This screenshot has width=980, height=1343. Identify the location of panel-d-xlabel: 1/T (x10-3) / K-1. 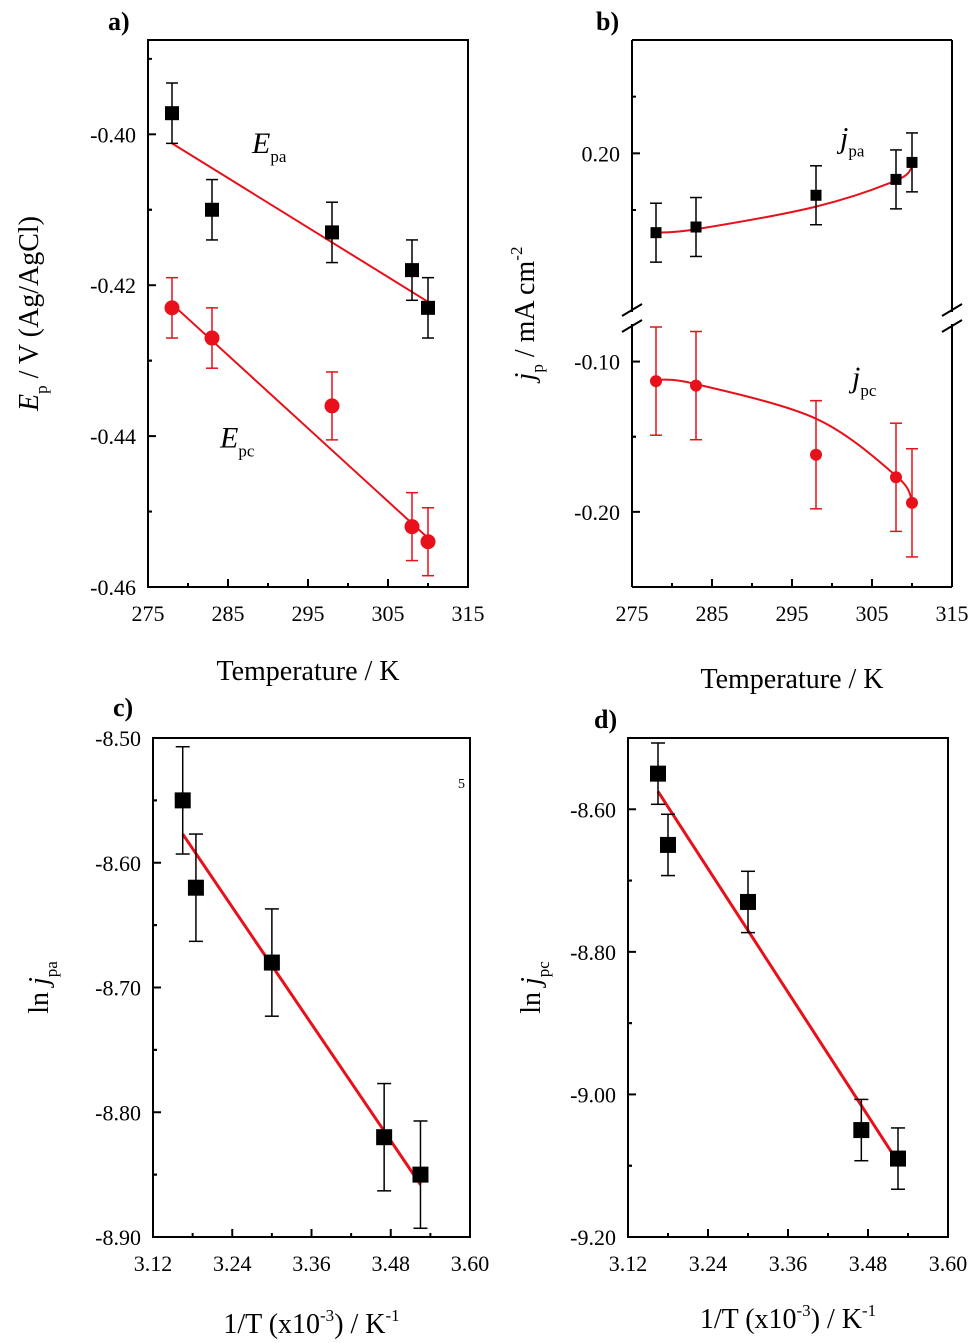
(788, 1318).